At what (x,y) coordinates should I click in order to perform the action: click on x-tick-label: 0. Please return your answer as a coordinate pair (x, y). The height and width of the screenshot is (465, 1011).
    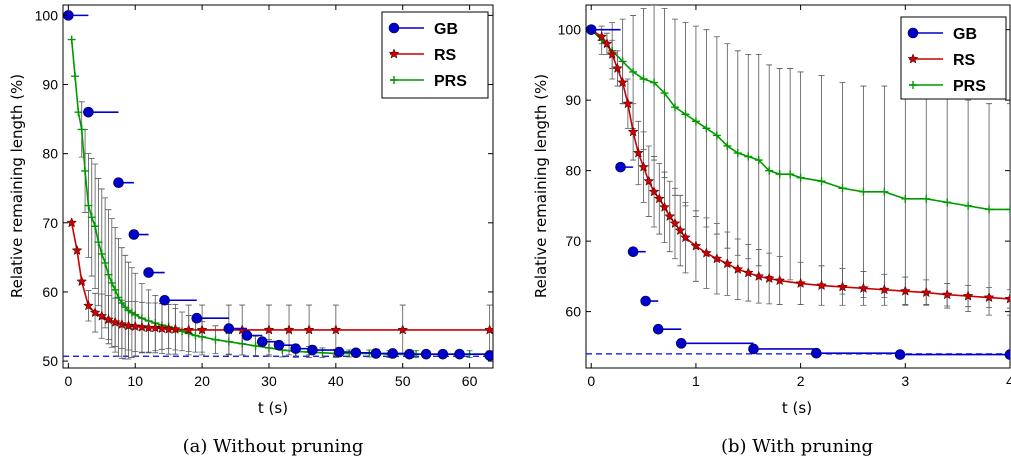
    Looking at the image, I should click on (591, 381).